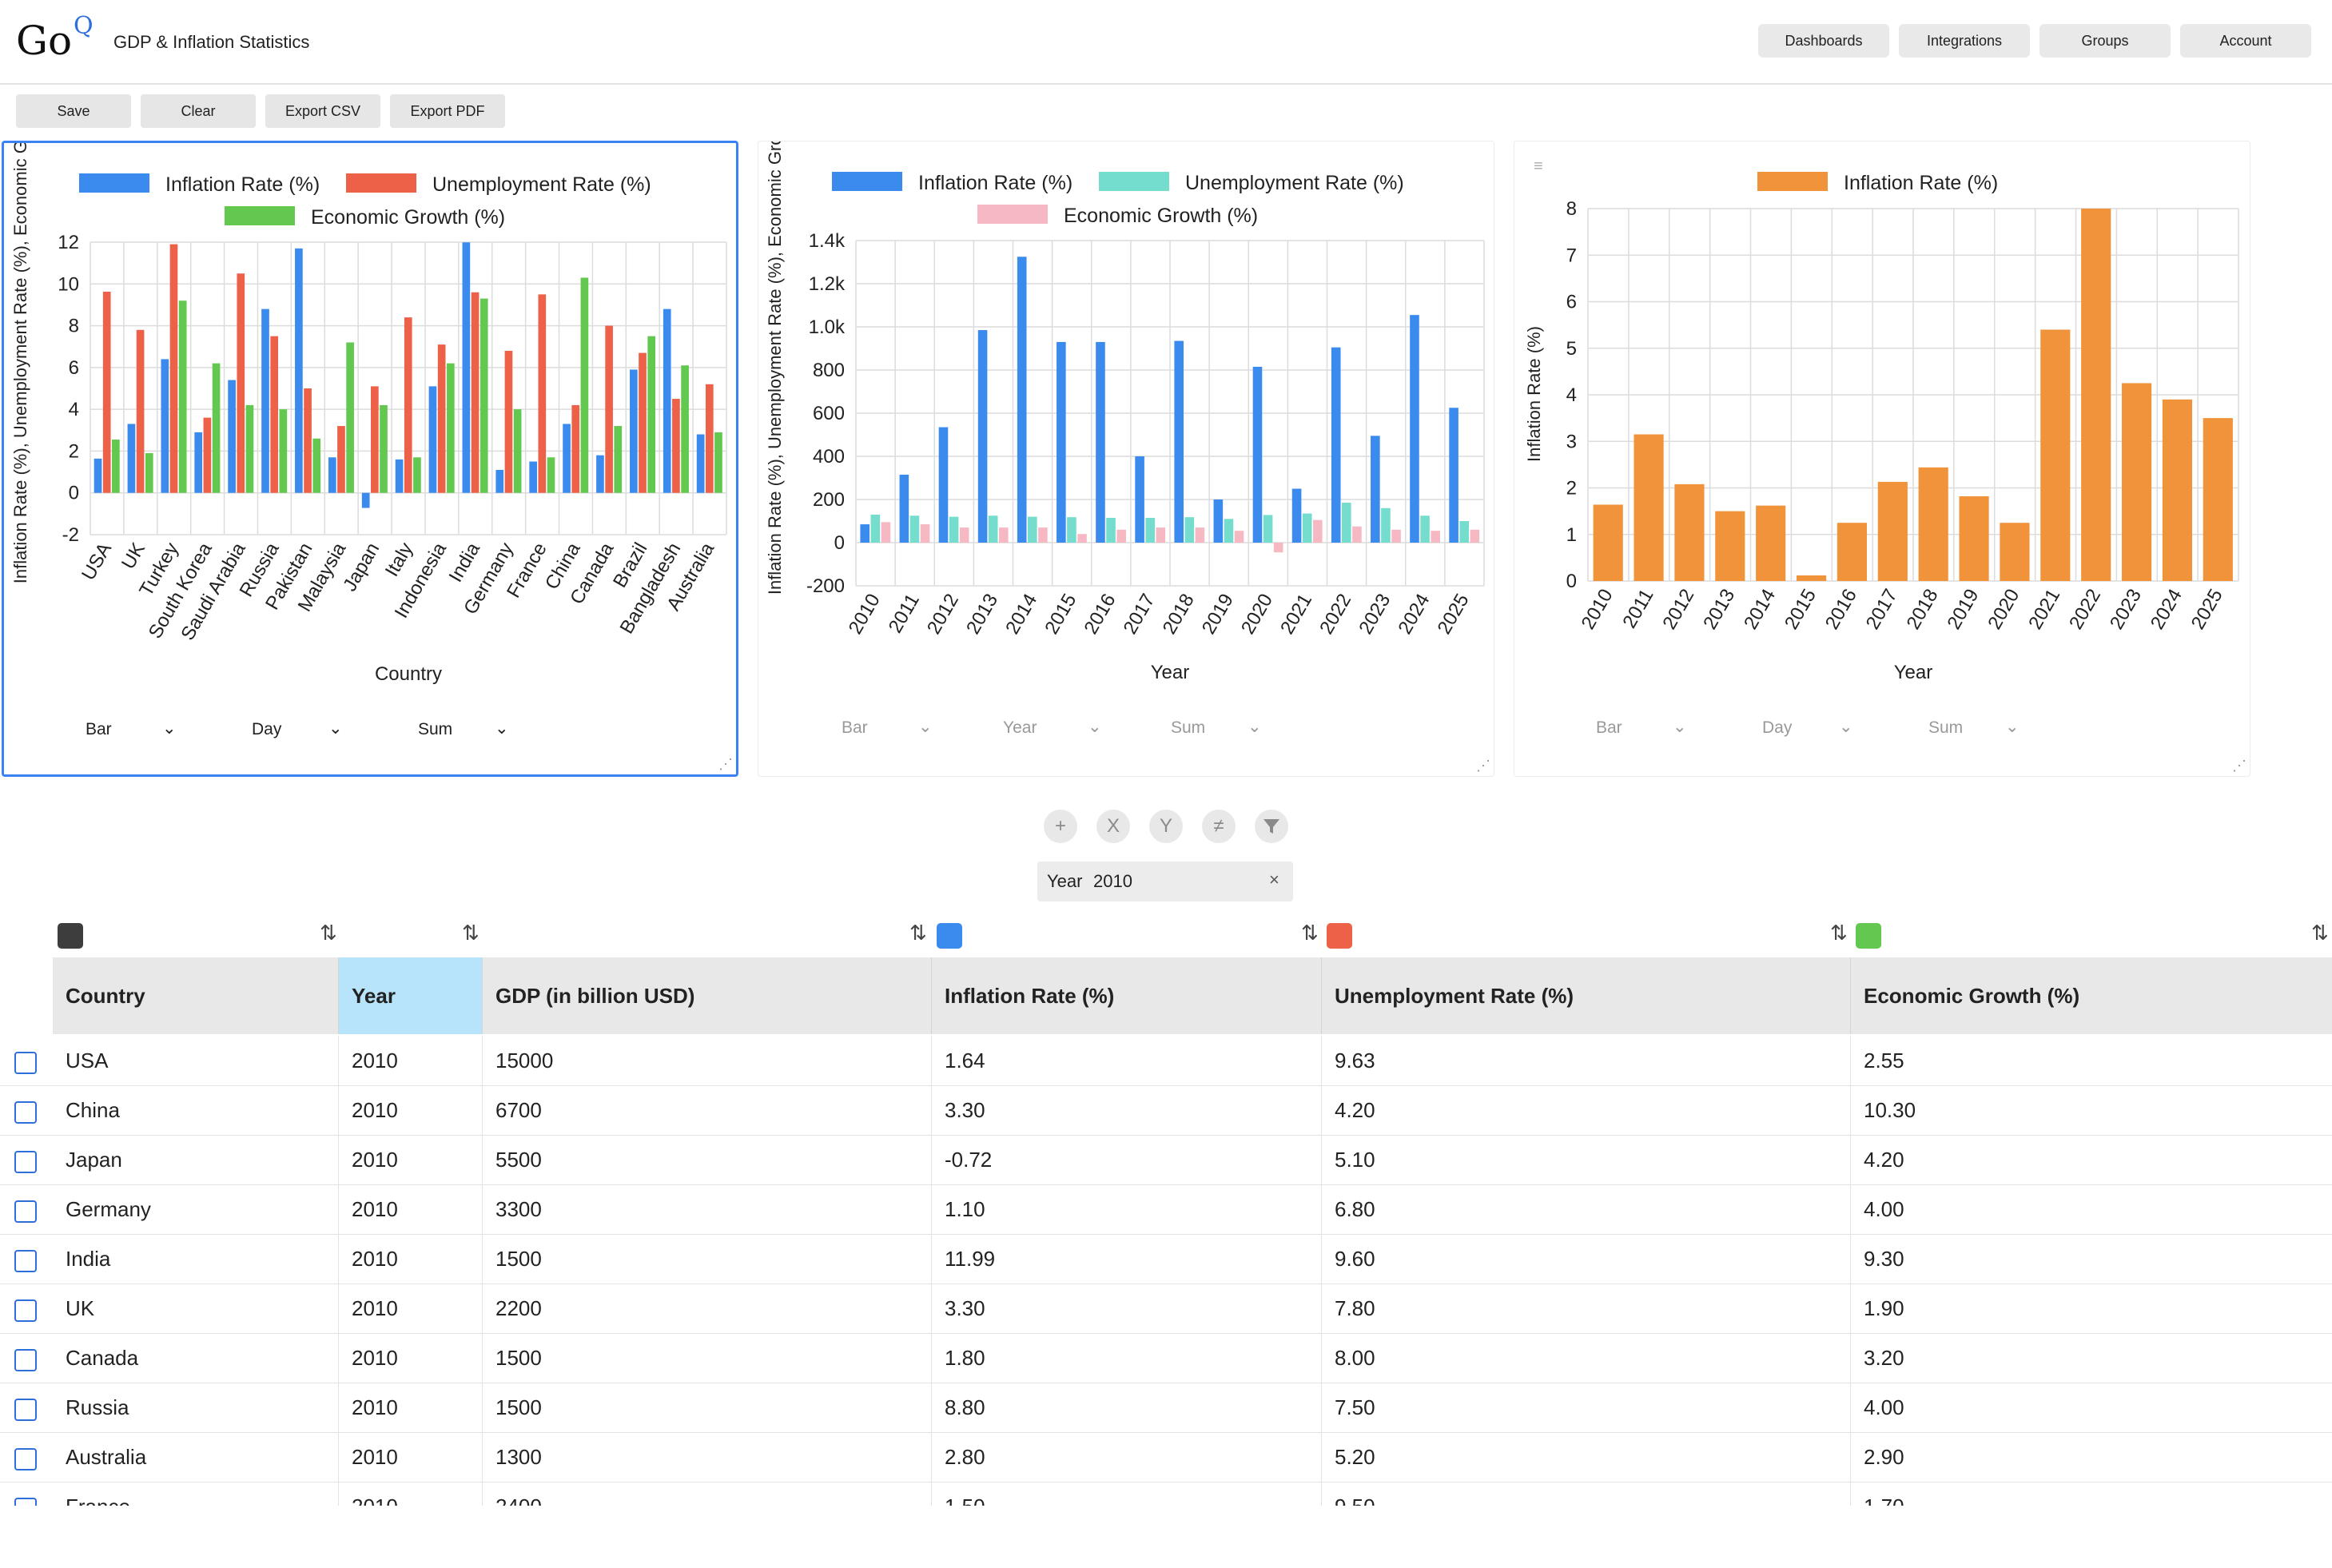 Image resolution: width=2332 pixels, height=1568 pixels. Describe the element at coordinates (1127, 995) in the screenshot. I see `column-header-inflation: Inflation Rate (%)` at that location.